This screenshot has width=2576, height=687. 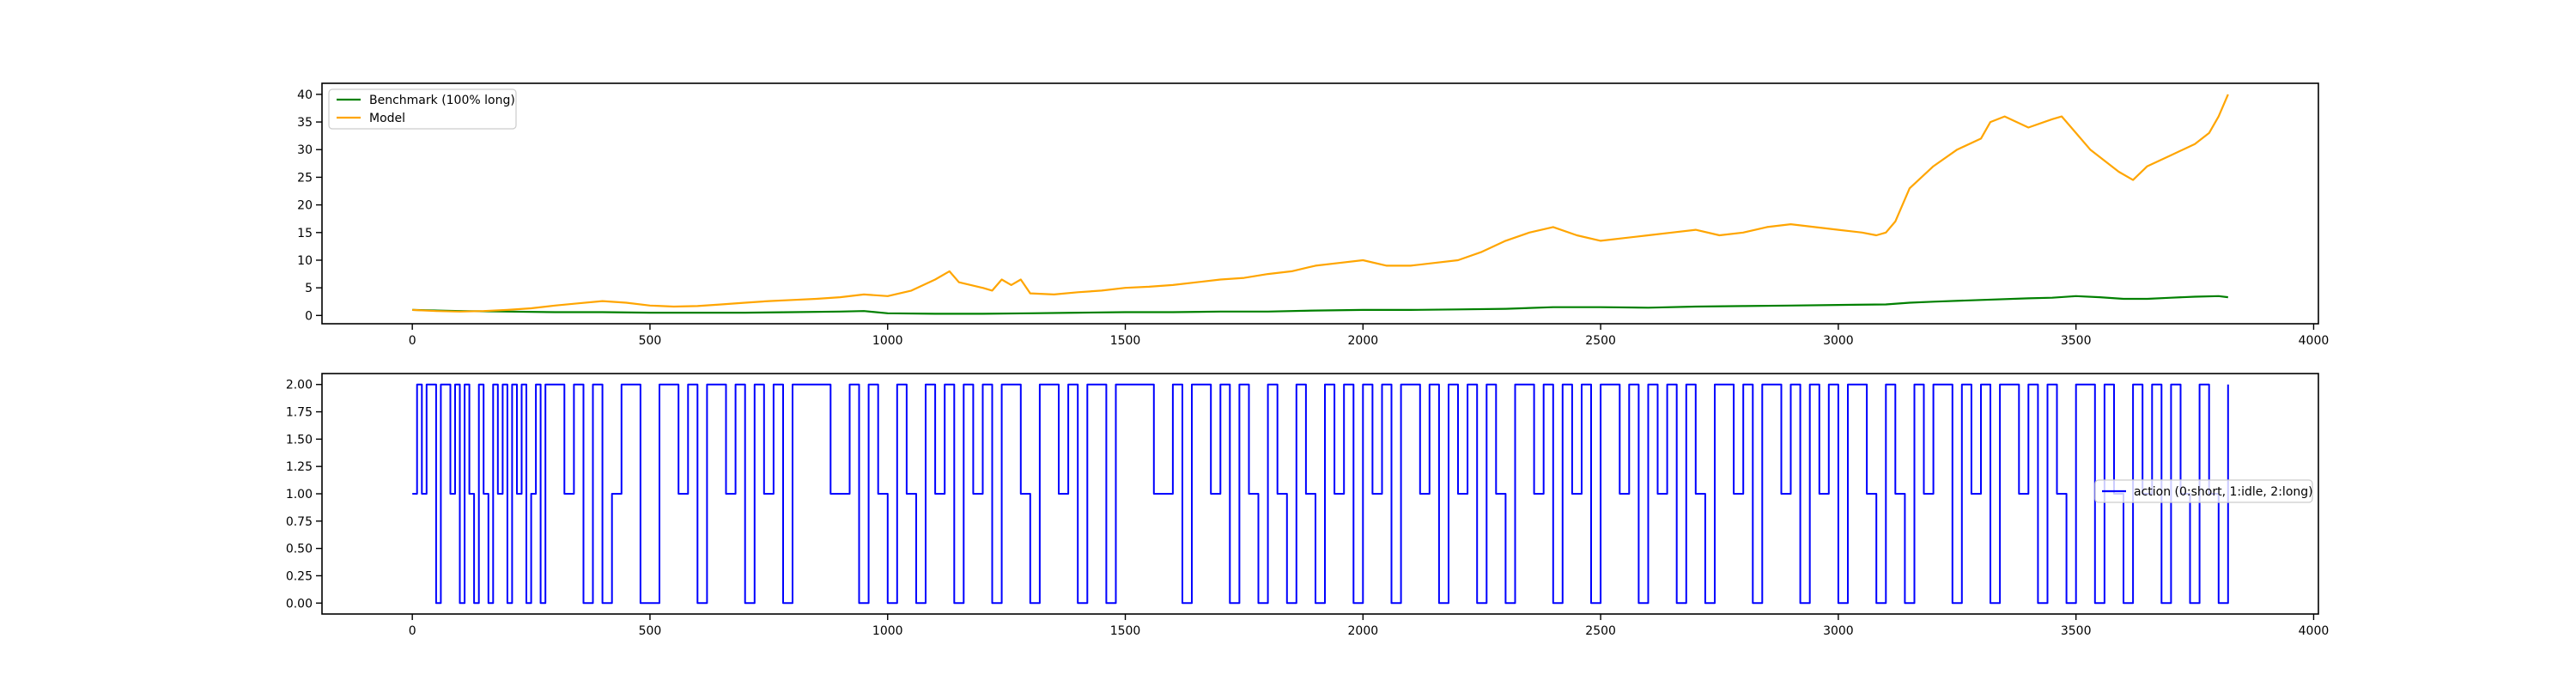 What do you see at coordinates (888, 631) in the screenshot?
I see `bottom-chart-xtick-label: 1000` at bounding box center [888, 631].